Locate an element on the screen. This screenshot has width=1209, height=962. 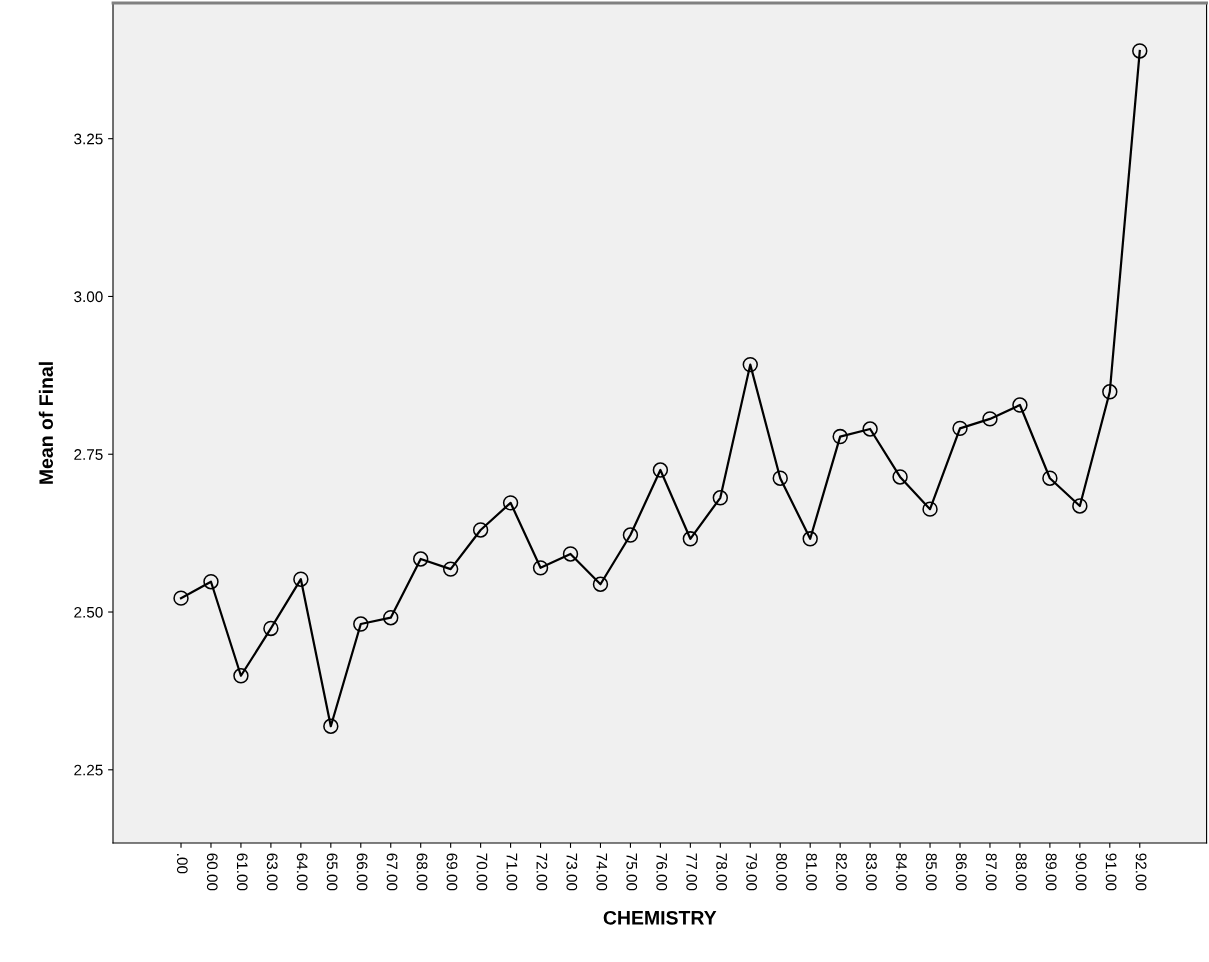
x-tick-label: 84.00 is located at coordinates (901, 872).